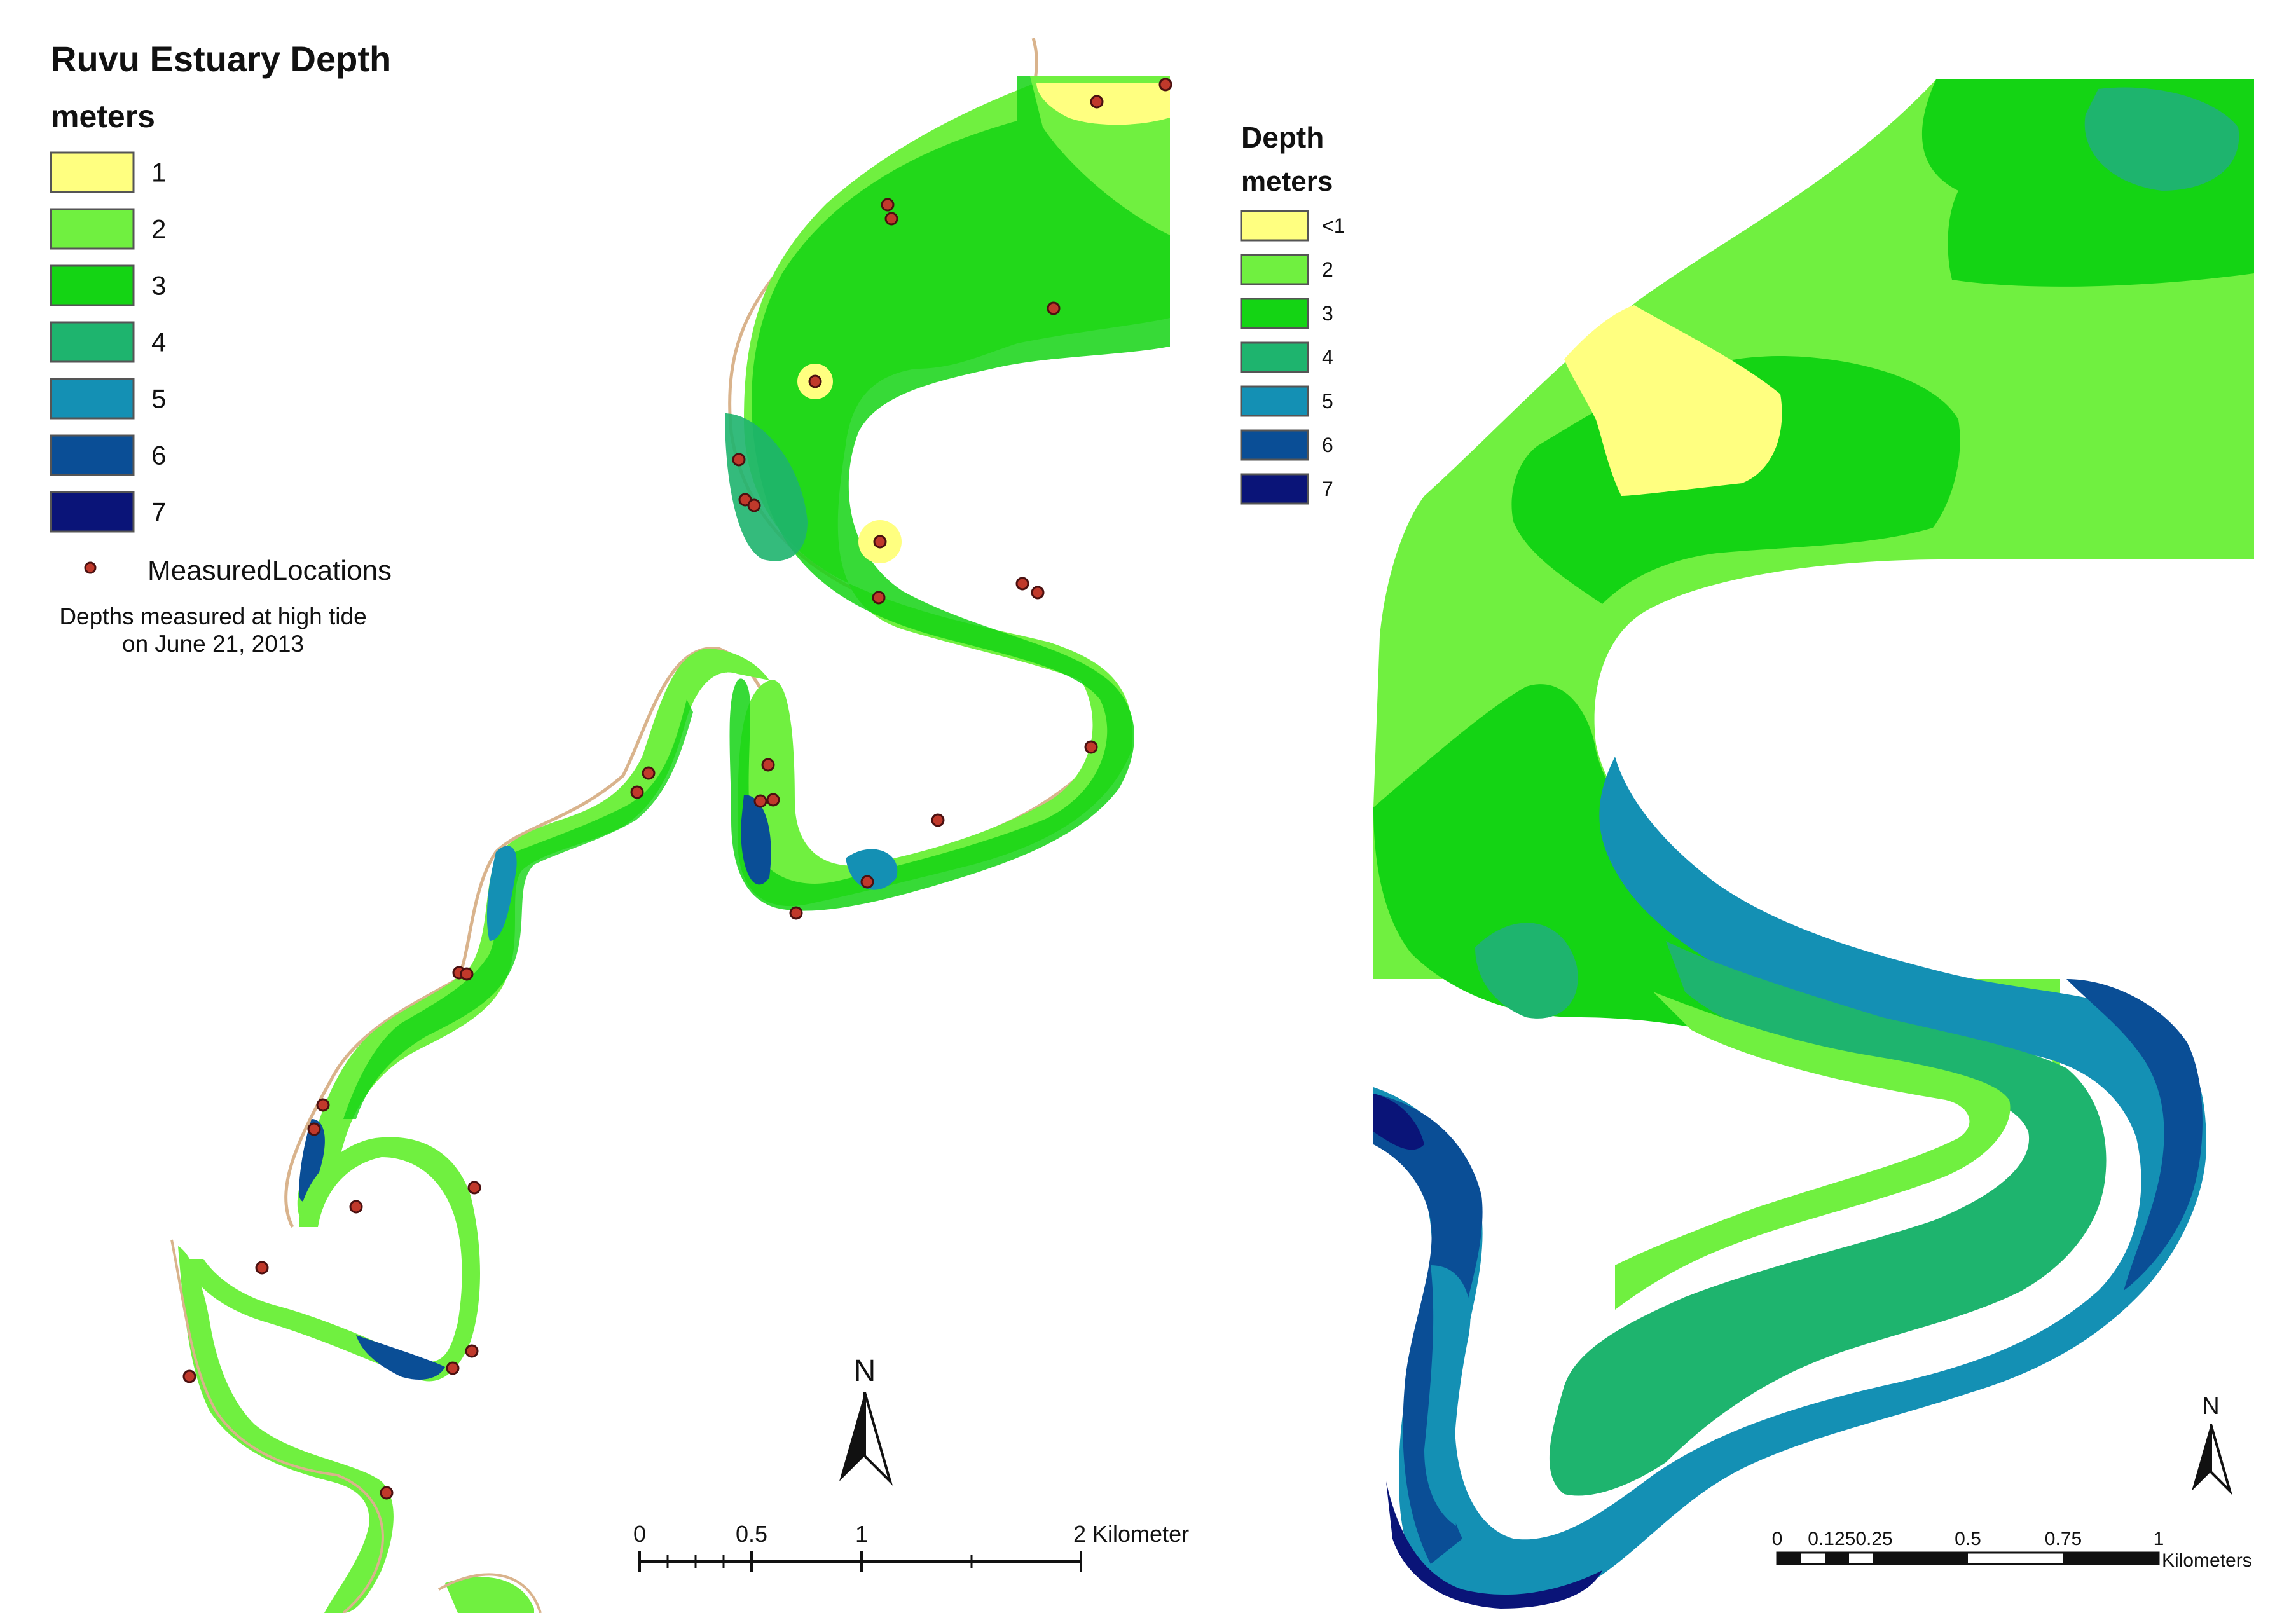 Image resolution: width=2296 pixels, height=1613 pixels. What do you see at coordinates (213, 644) in the screenshot?
I see `depth-note-line2: on June 21, 2013` at bounding box center [213, 644].